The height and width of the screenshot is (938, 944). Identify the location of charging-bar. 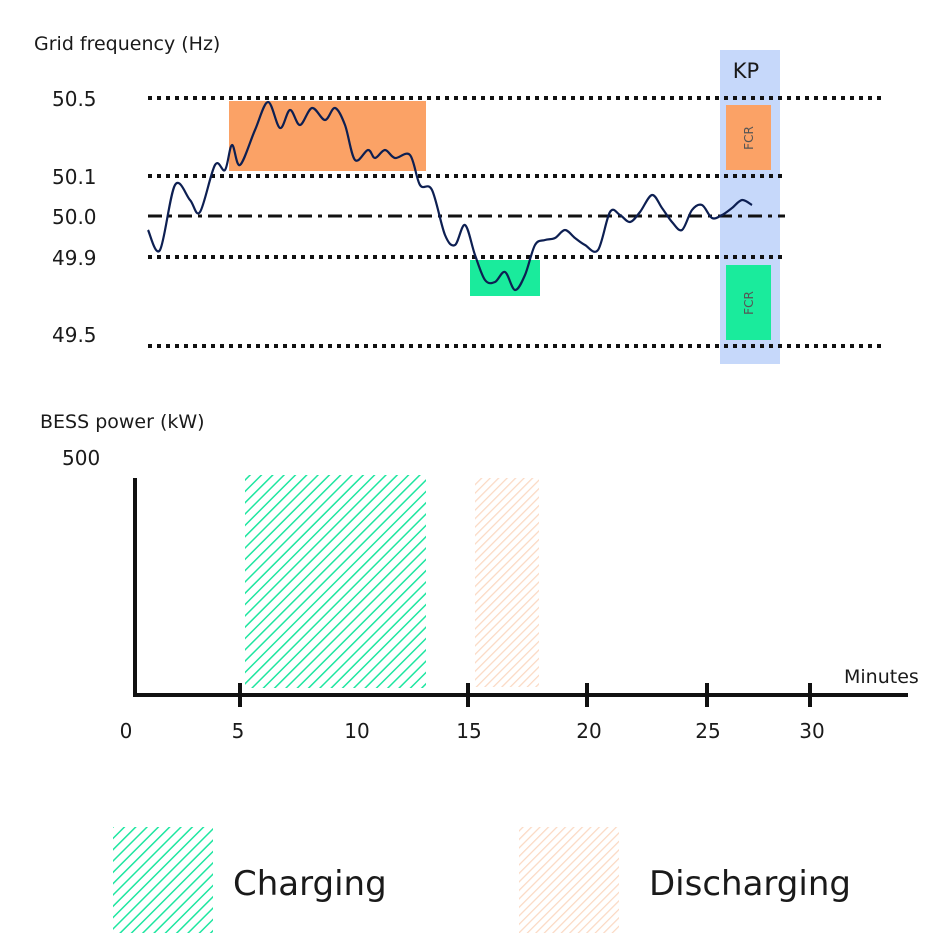
(335, 581).